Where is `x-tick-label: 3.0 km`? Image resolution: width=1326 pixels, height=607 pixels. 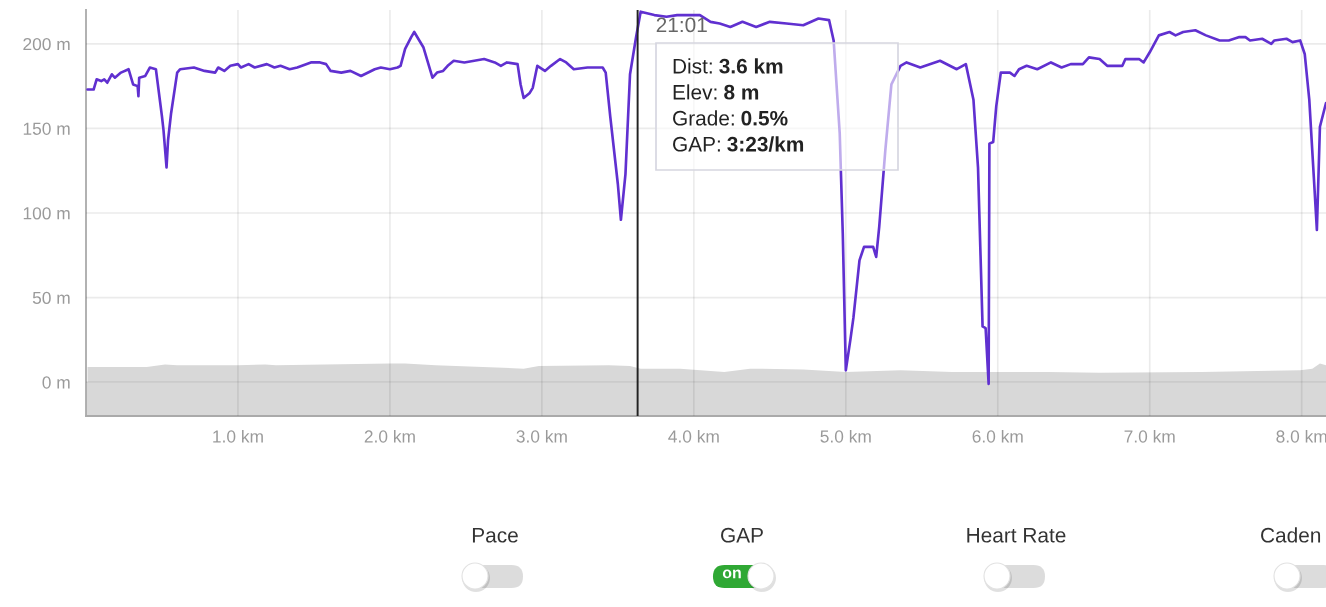
x-tick-label: 3.0 km is located at coordinates (541, 436).